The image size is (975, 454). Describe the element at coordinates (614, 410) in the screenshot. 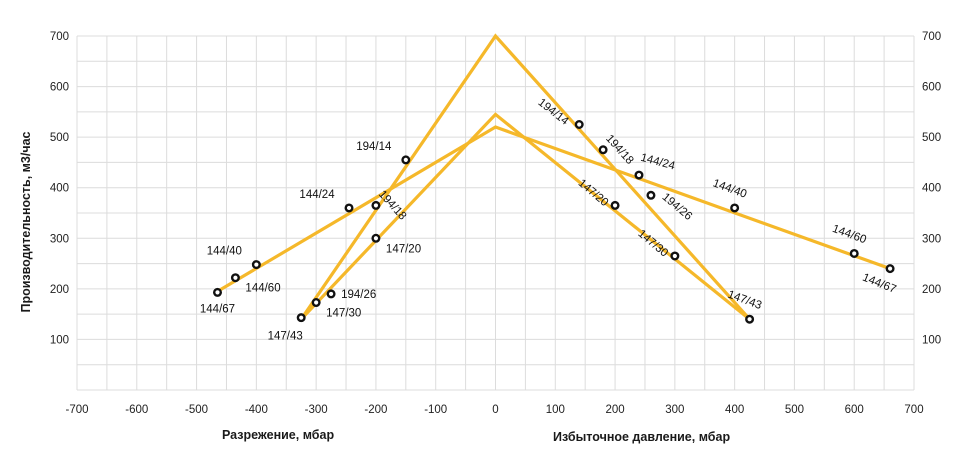

I see `x-tick-label: 200` at that location.